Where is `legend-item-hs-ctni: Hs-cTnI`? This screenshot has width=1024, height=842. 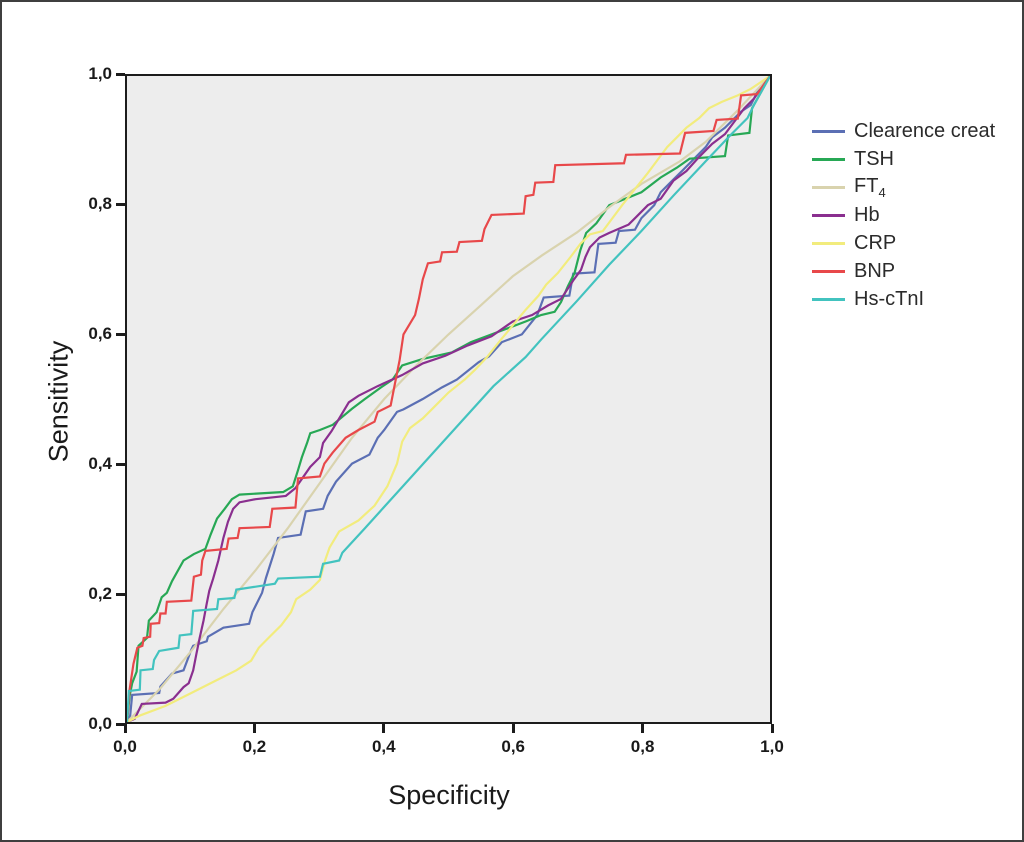 legend-item-hs-ctni: Hs-cTnI is located at coordinates (903, 299).